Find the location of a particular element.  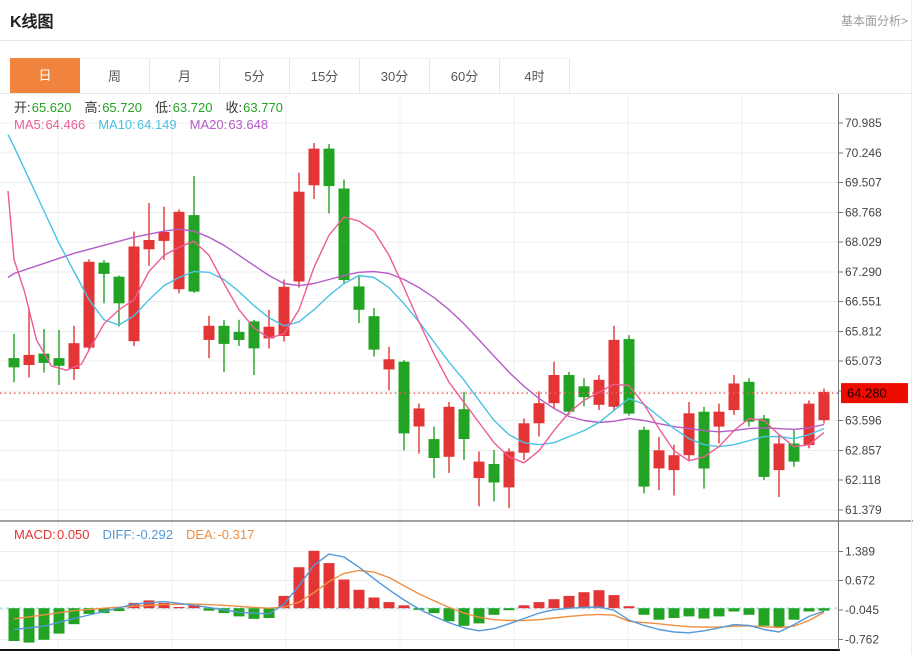

legend-pair: 低: 63.720 is located at coordinates (183, 107).